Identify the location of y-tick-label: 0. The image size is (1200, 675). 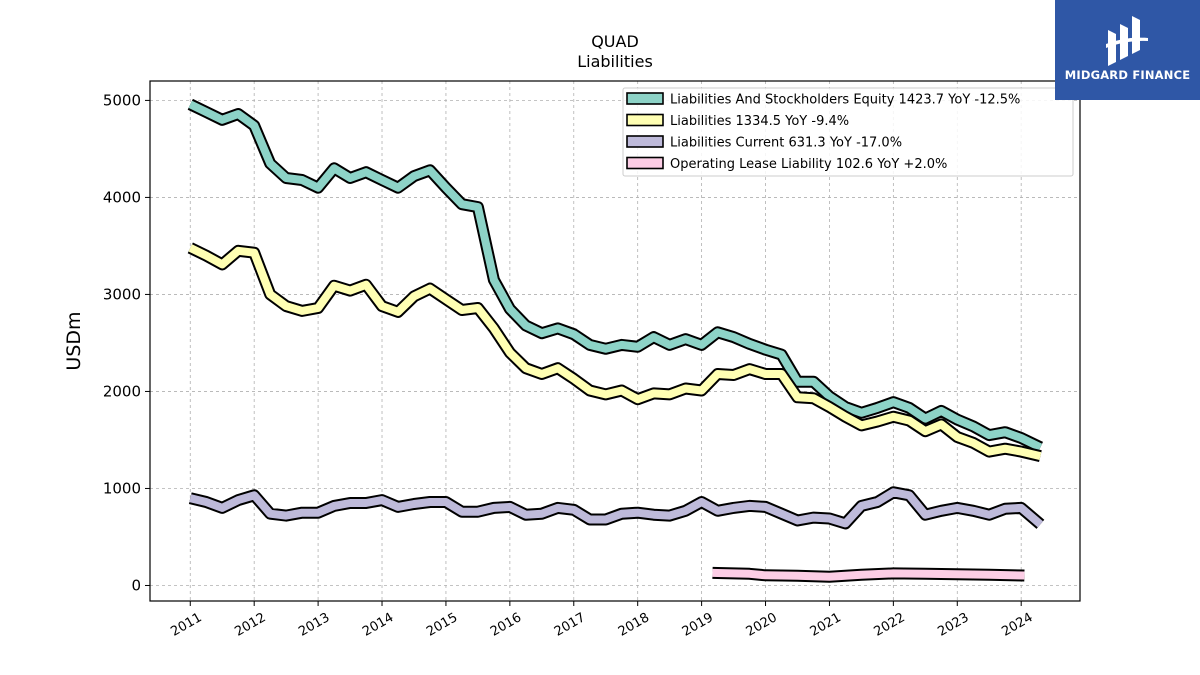
(136, 585).